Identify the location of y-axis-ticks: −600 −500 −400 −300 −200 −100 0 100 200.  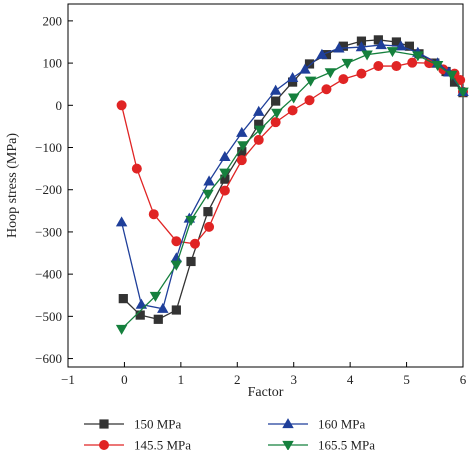
(54, 189).